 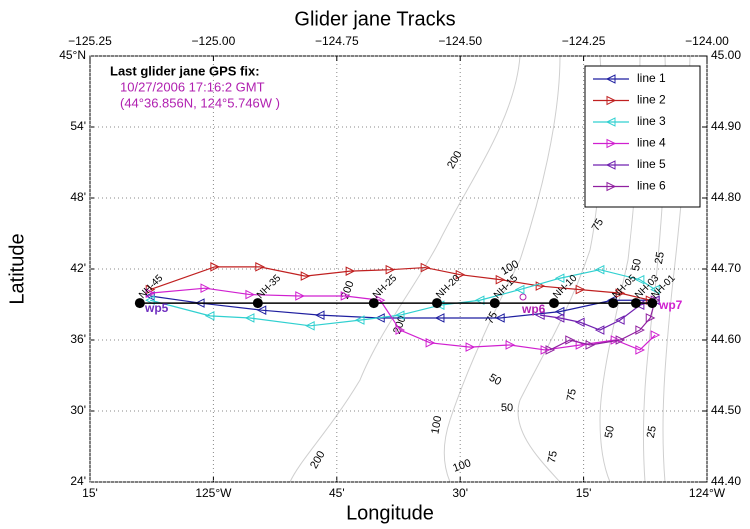 I want to click on y2-tick-label: 44.90, so click(x=726, y=126).